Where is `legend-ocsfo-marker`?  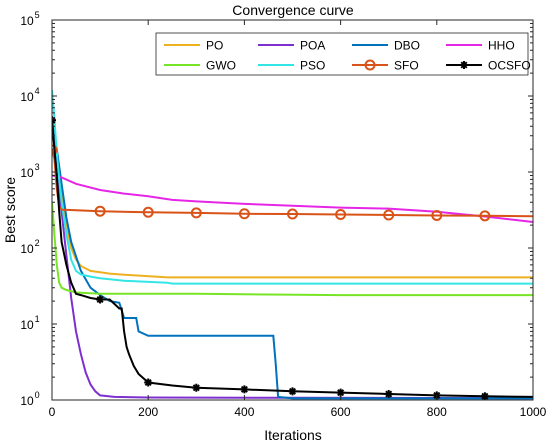 legend-ocsfo-marker is located at coordinates (464, 65).